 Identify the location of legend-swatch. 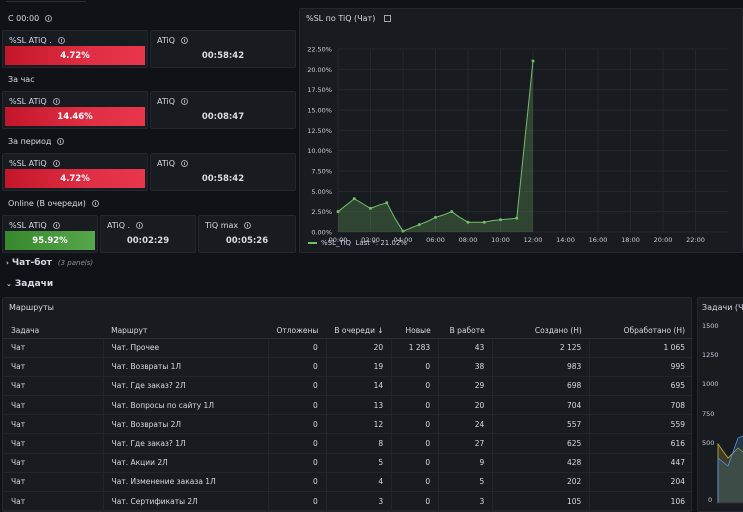
(312, 243).